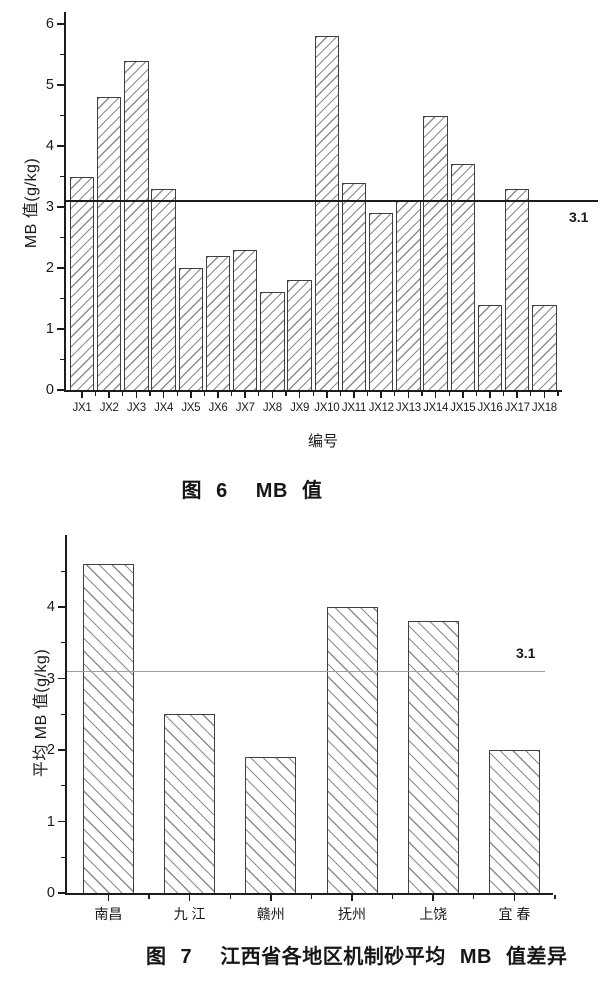 Image resolution: width=600 pixels, height=981 pixels. Describe the element at coordinates (463, 408) in the screenshot. I see `x-tick-label: JX15` at that location.